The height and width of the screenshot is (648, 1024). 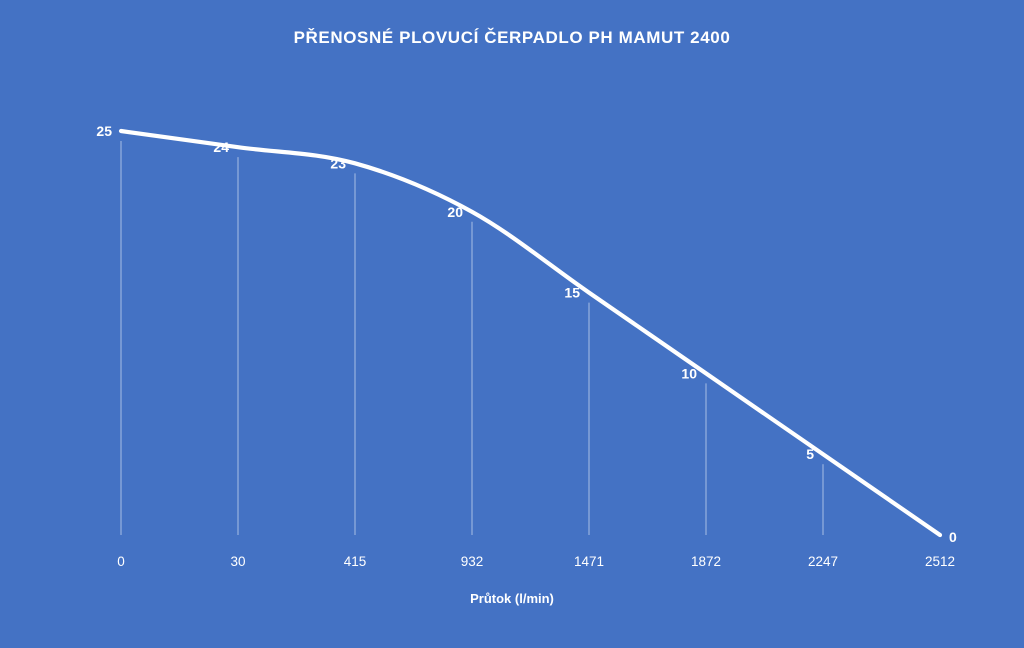 What do you see at coordinates (121, 561) in the screenshot?
I see `x-axis-tick-label: 0` at bounding box center [121, 561].